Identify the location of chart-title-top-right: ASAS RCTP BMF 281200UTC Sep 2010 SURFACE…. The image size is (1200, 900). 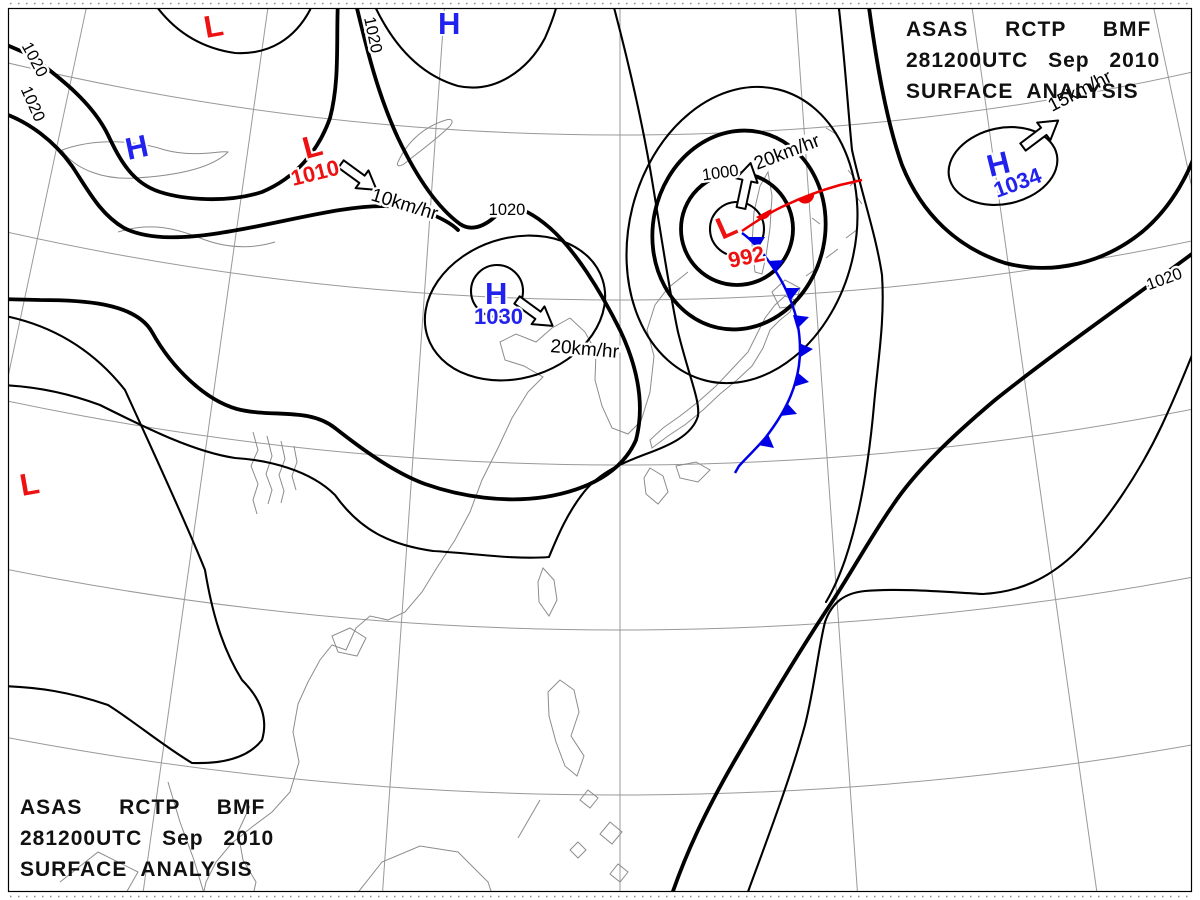
(1033, 60).